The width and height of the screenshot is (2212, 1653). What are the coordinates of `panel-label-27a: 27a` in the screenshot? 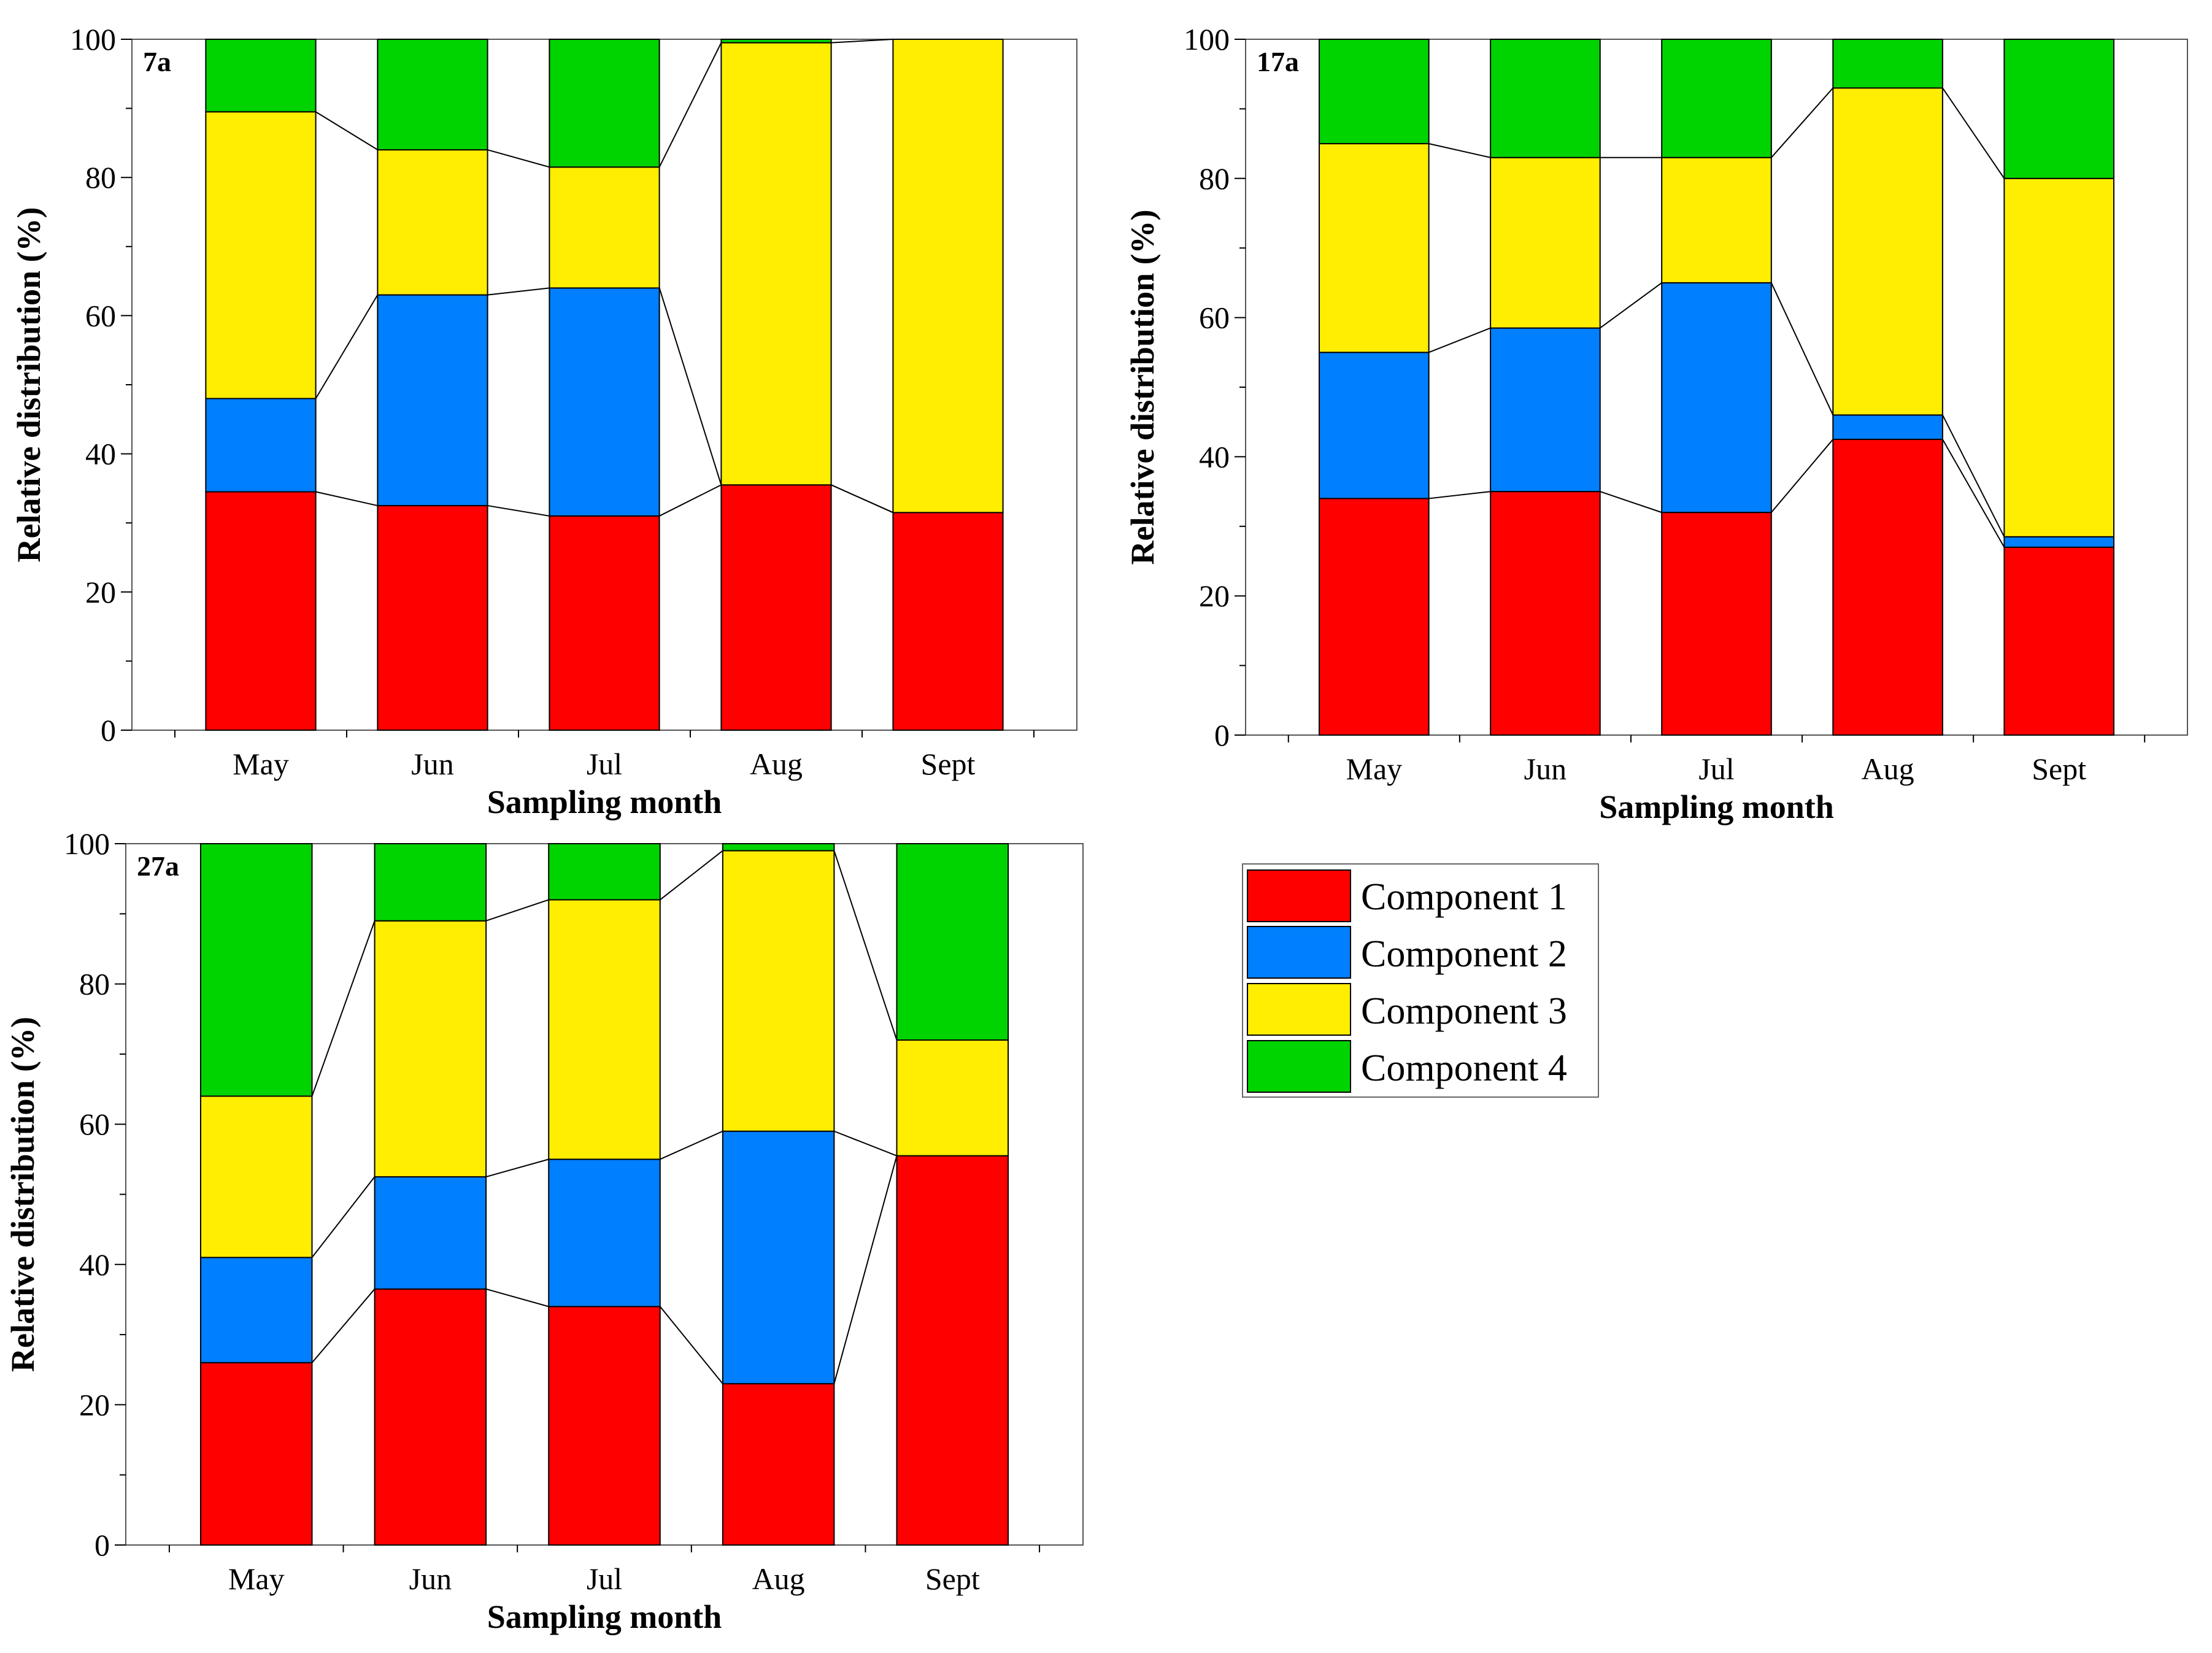 It's located at (158, 866).